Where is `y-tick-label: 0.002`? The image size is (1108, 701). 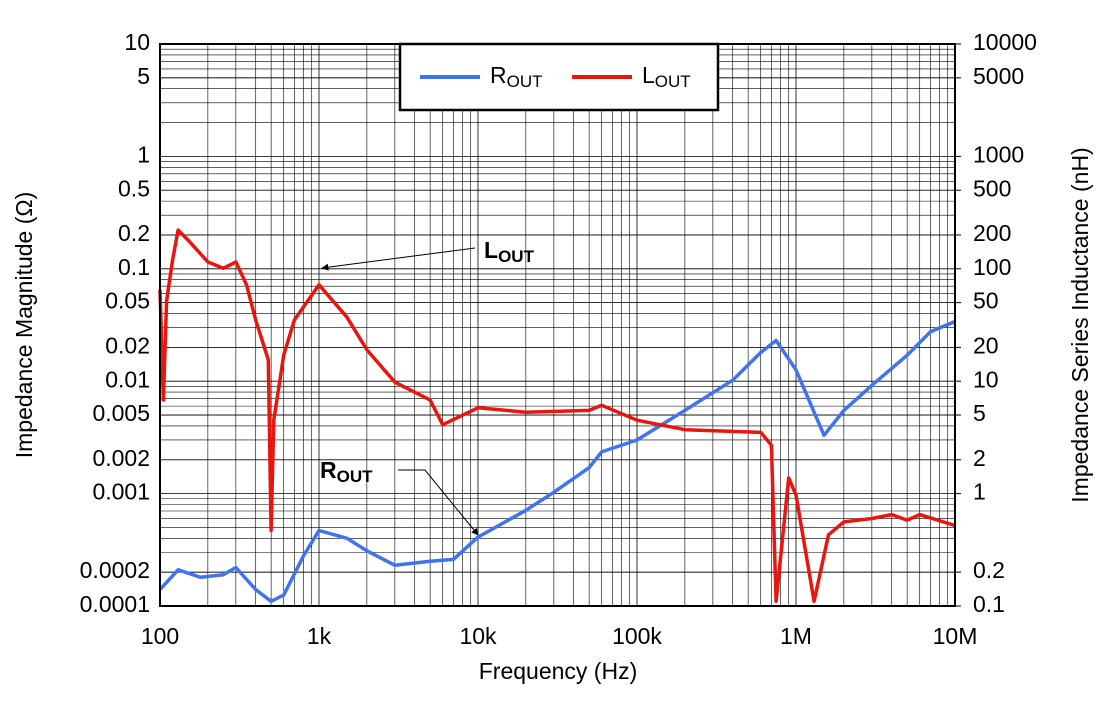
y-tick-label: 0.002 is located at coordinates (121, 458).